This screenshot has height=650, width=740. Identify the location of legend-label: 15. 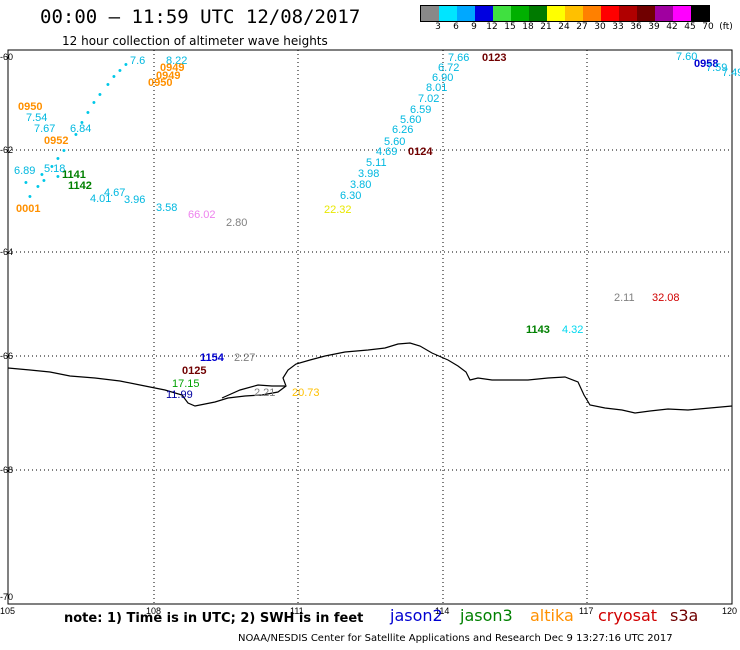
(510, 27).